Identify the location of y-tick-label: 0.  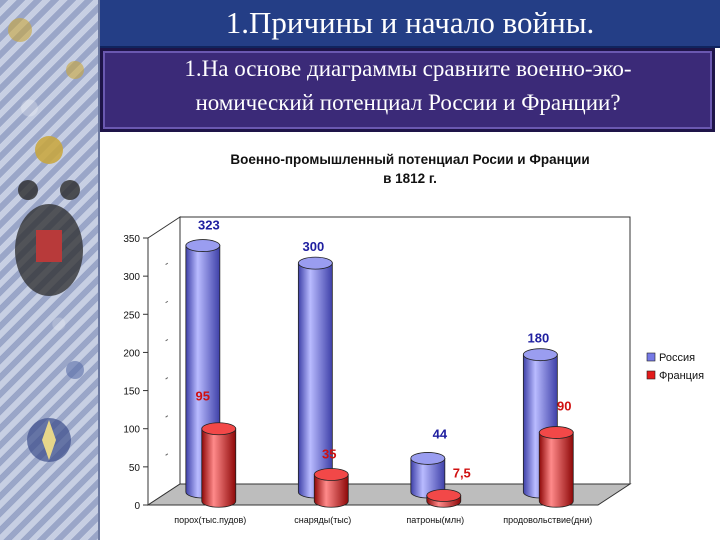
(137, 506).